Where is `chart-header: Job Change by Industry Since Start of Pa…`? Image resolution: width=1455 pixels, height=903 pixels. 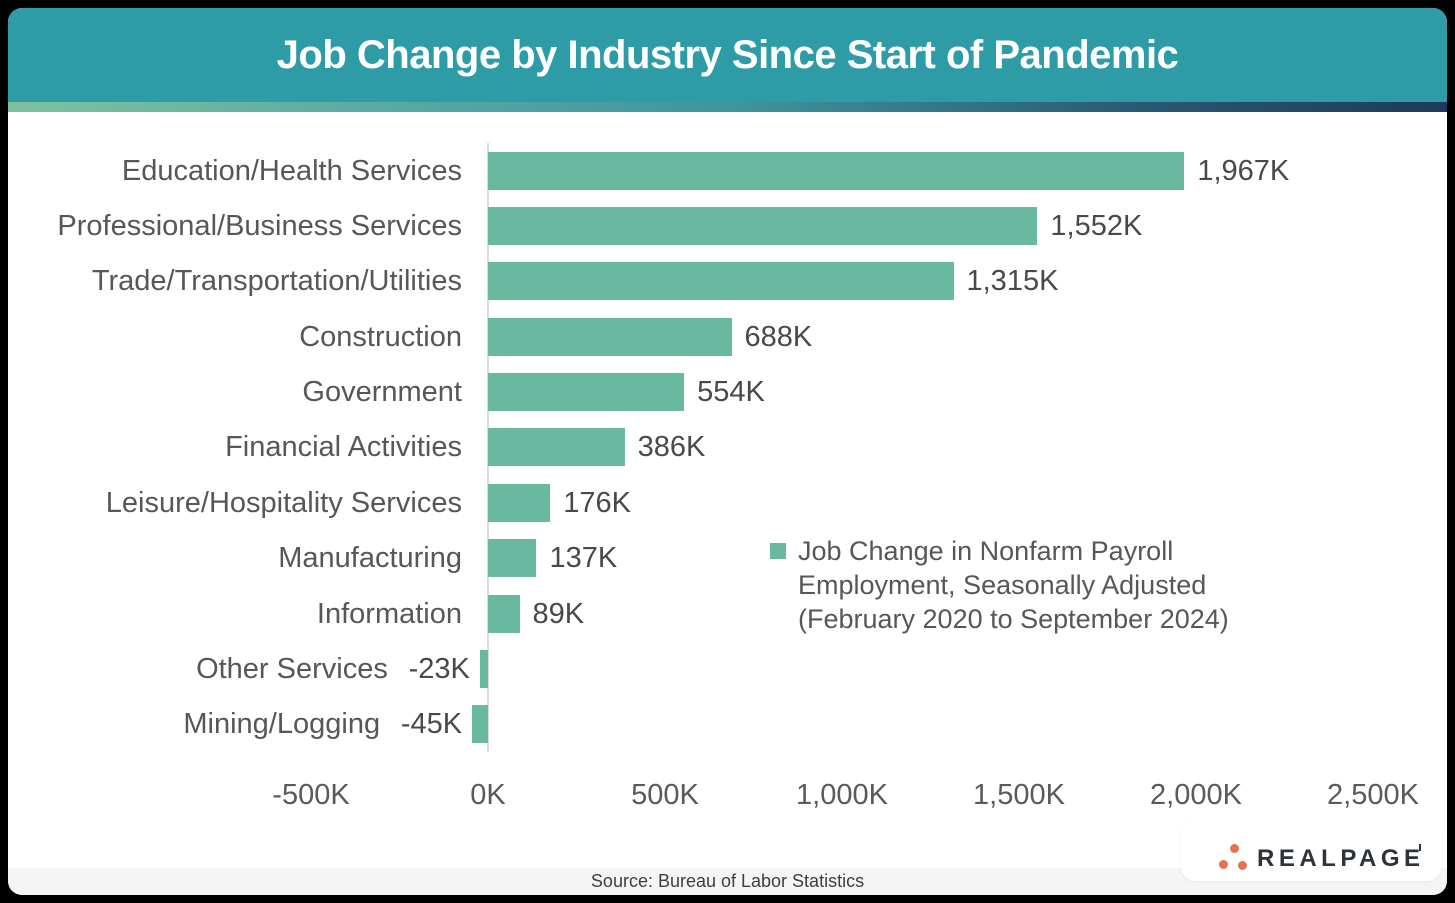 chart-header: Job Change by Industry Since Start of Pa… is located at coordinates (727, 55).